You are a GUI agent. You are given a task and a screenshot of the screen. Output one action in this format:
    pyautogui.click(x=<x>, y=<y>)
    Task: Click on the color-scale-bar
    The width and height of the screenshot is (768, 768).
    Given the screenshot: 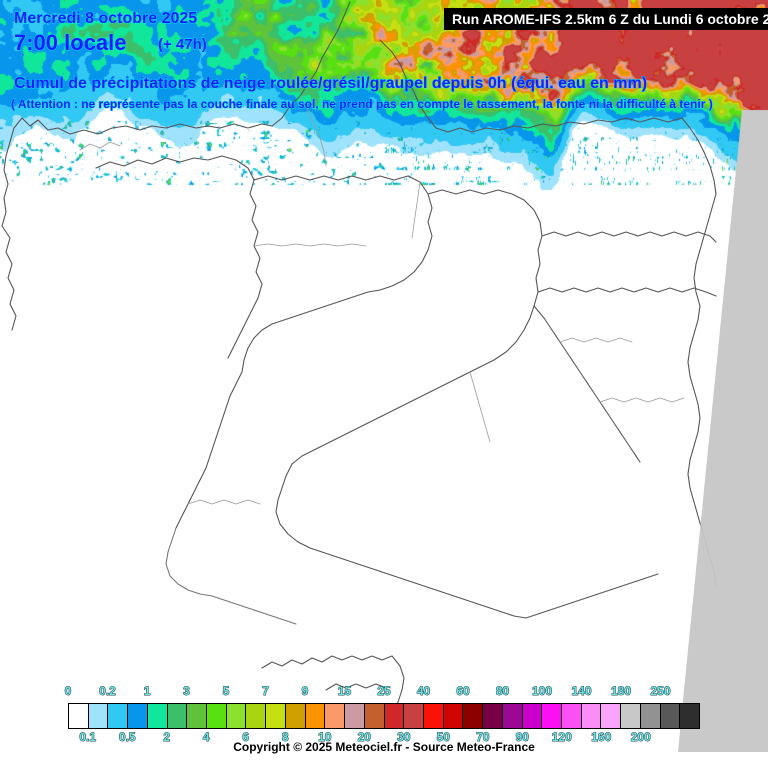 What is the action you would take?
    pyautogui.click(x=384, y=716)
    